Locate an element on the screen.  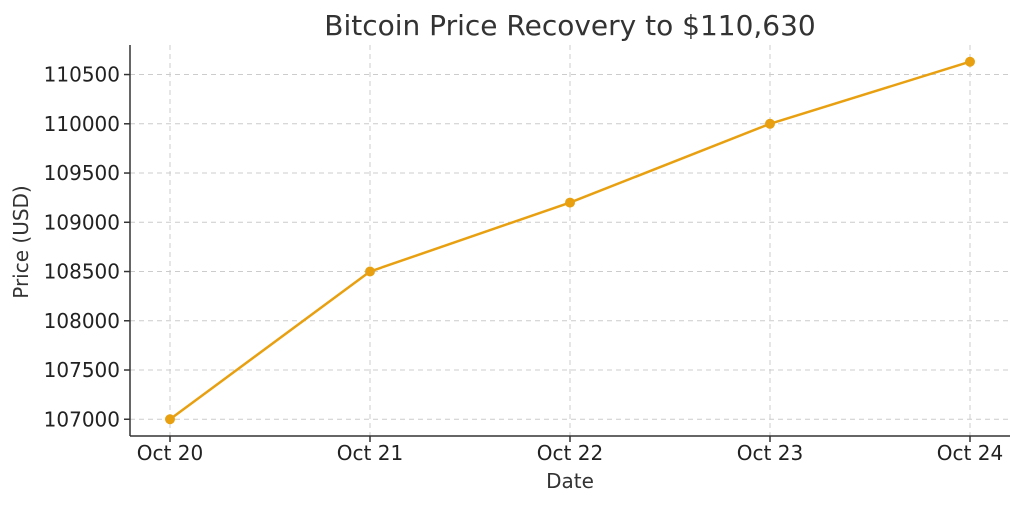
x-tick-label: Oct 24 is located at coordinates (970, 453).